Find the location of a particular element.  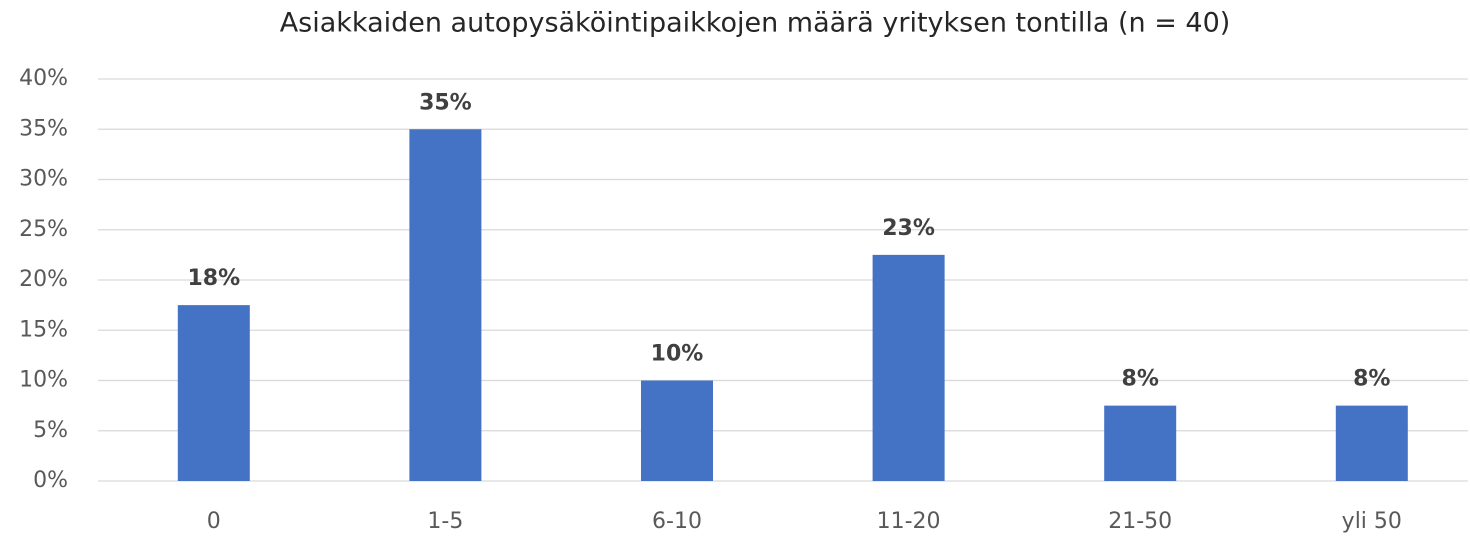

value-label: 35% is located at coordinates (445, 102).